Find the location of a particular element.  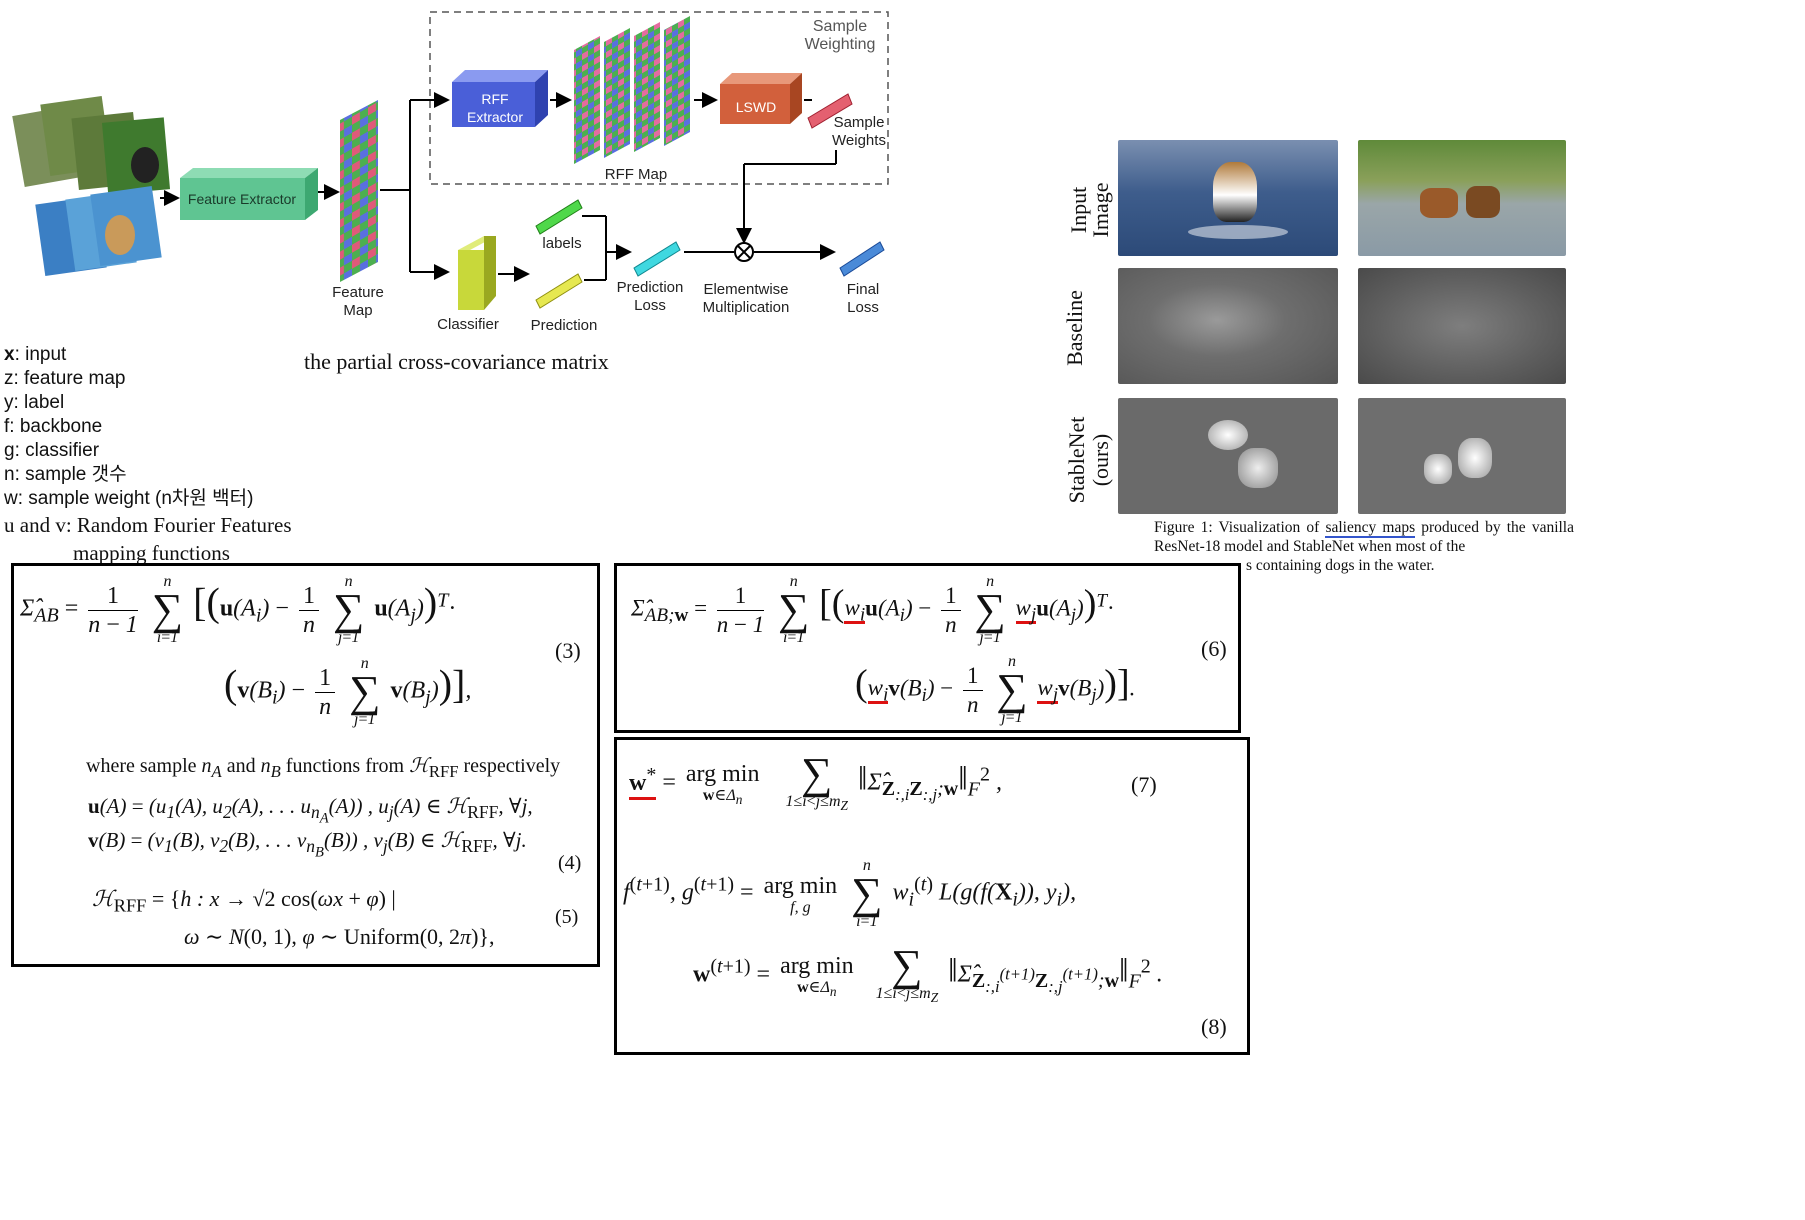

feature-extractor-label: Feature Extractor is located at coordinates (242, 199).